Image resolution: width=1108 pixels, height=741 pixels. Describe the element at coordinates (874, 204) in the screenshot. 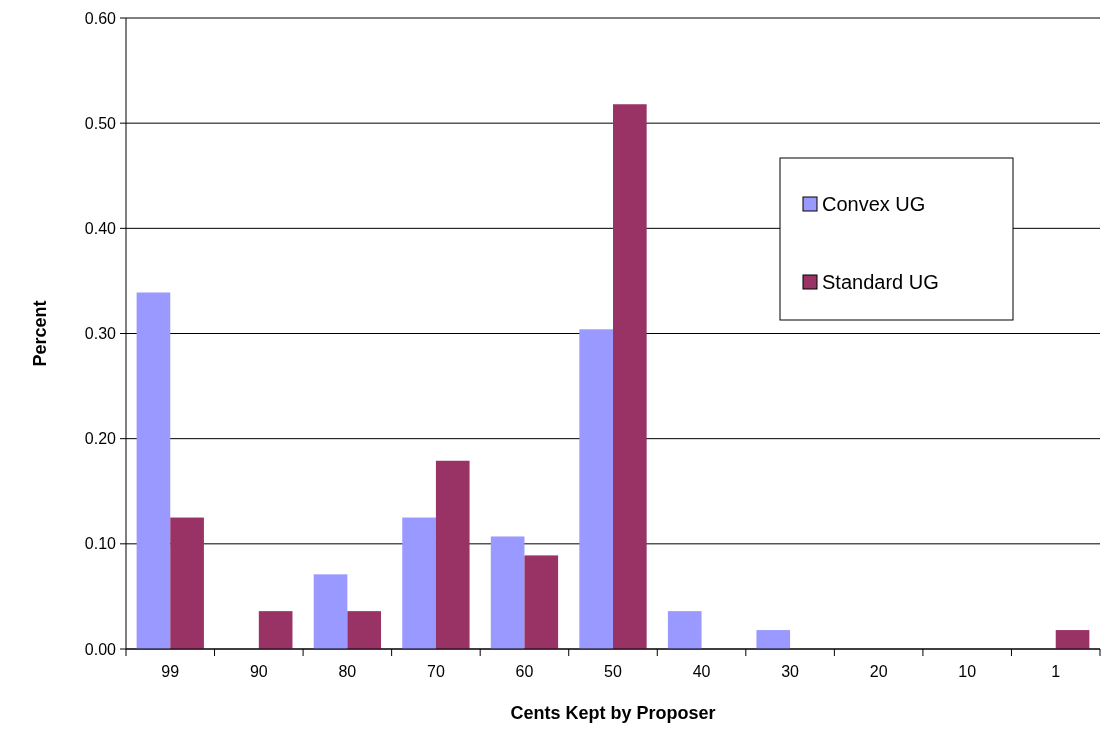

I see `legend-label: Convex UG` at that location.